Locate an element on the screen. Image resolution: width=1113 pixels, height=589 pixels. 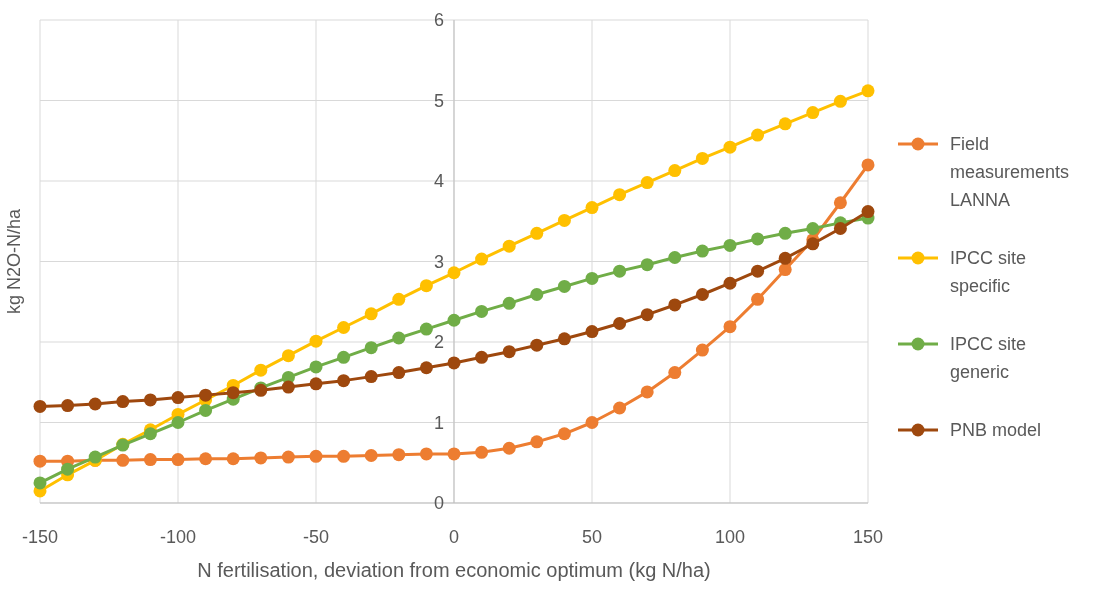
x-tick-label: -150 is located at coordinates (40, 537).